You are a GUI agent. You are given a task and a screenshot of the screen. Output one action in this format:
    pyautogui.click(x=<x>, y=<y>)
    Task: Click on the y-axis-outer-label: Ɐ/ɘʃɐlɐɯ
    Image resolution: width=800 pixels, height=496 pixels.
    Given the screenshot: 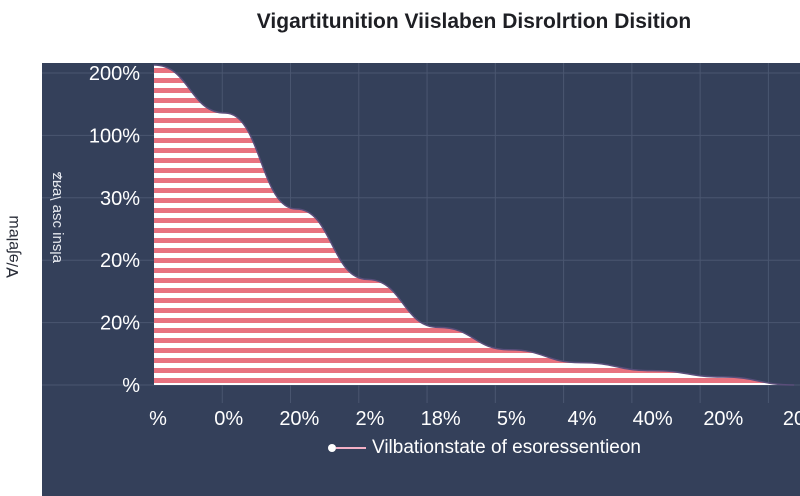 What is the action you would take?
    pyautogui.click(x=13, y=246)
    